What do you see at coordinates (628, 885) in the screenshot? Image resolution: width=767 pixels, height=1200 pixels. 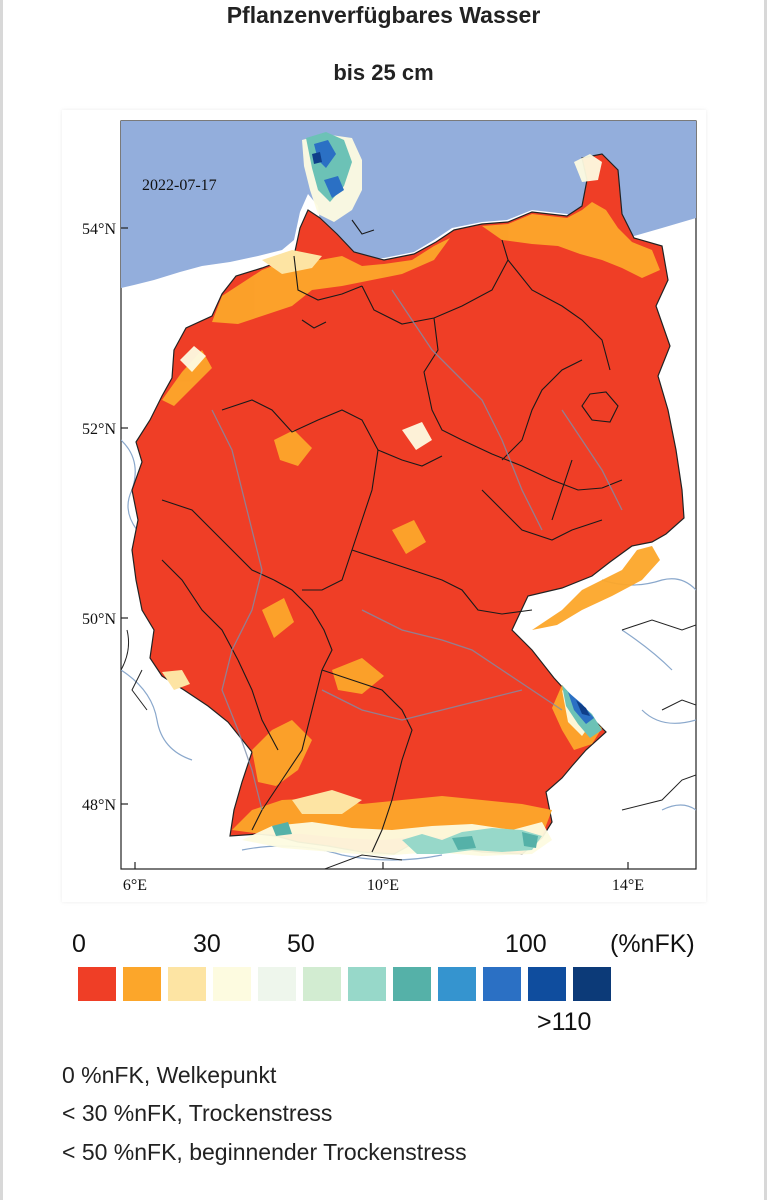 I see `lon-label-14: 14°E` at bounding box center [628, 885].